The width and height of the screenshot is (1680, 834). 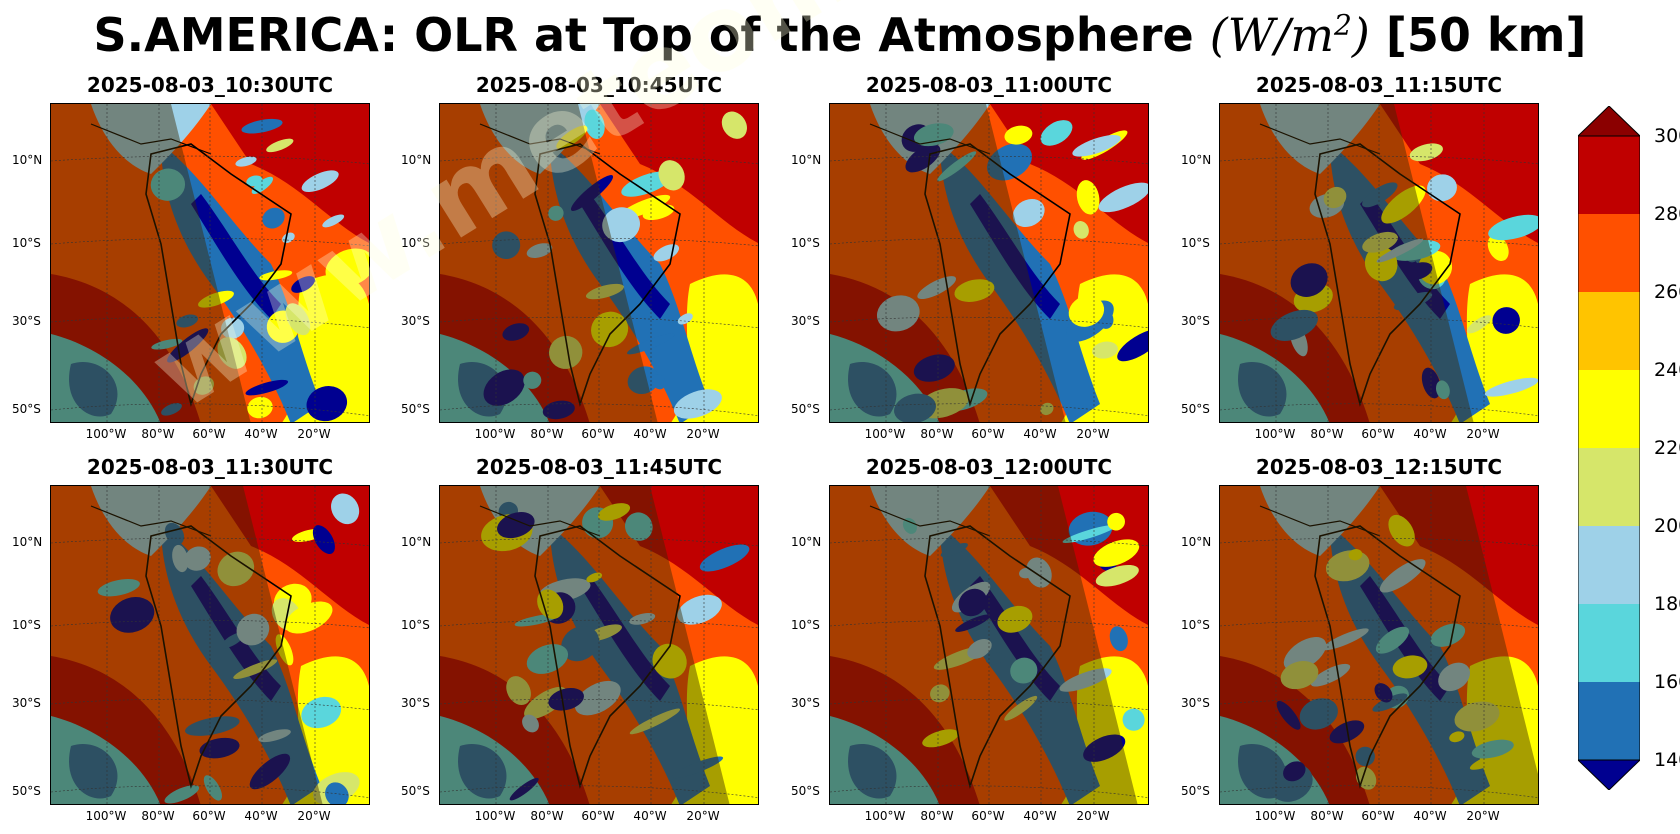 What do you see at coordinates (1667, 682) in the screenshot?
I see `colorbar-tick-label: 160` at bounding box center [1667, 682].